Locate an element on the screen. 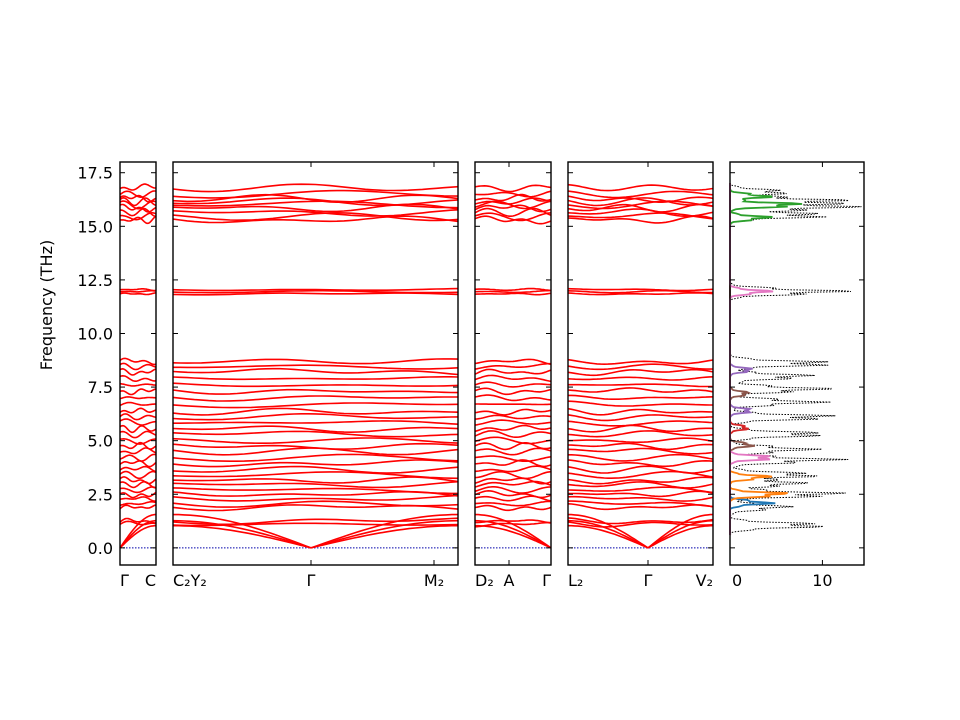 The height and width of the screenshot is (720, 960). y-tick-label: 17.5 is located at coordinates (95, 173).